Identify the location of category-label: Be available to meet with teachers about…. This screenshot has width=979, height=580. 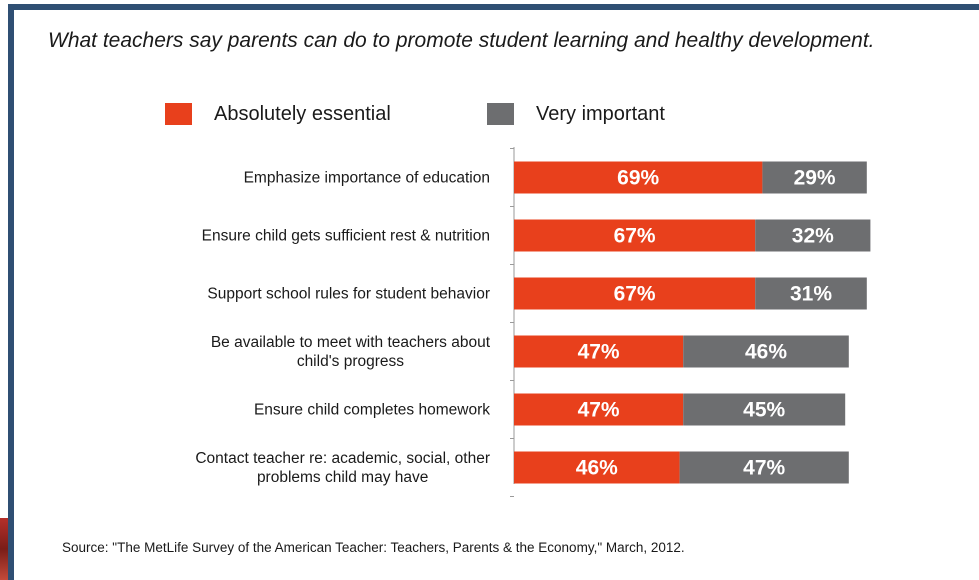
(351, 352).